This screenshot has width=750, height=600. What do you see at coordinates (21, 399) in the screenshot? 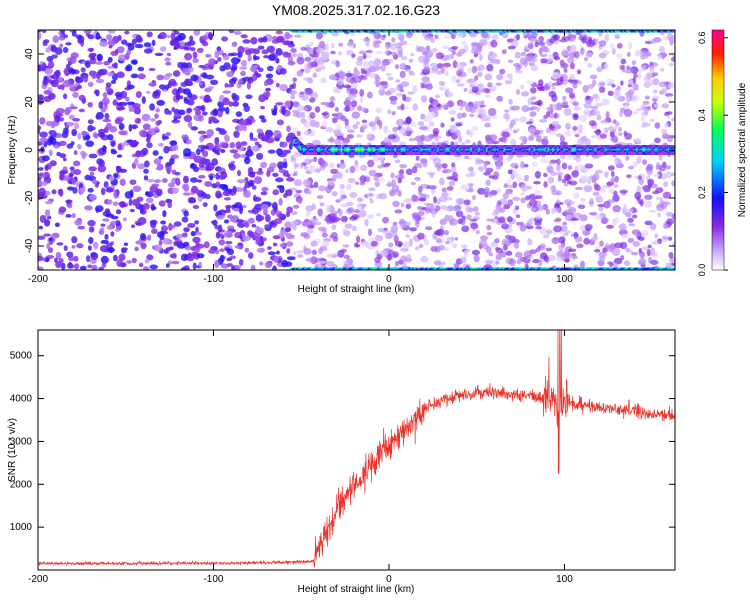
I see `y-tick-label: 4000` at bounding box center [21, 399].